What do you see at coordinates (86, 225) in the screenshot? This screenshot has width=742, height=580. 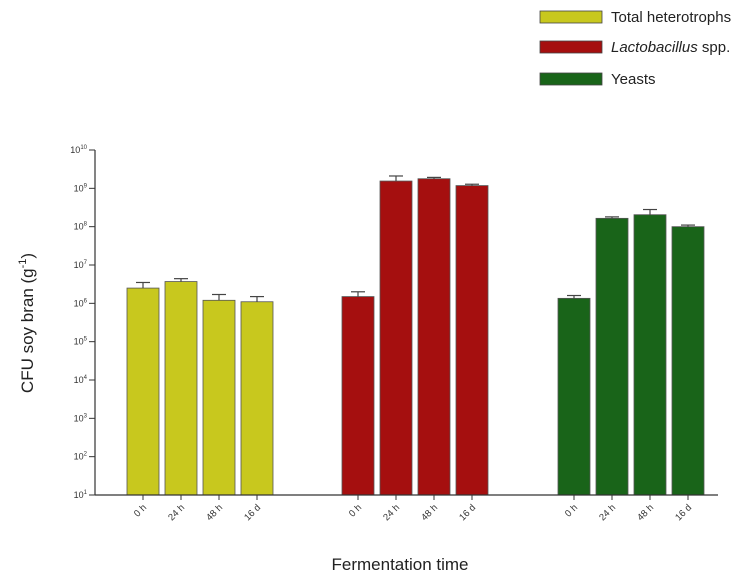 I see `y-tick-exponent: 8` at bounding box center [86, 225].